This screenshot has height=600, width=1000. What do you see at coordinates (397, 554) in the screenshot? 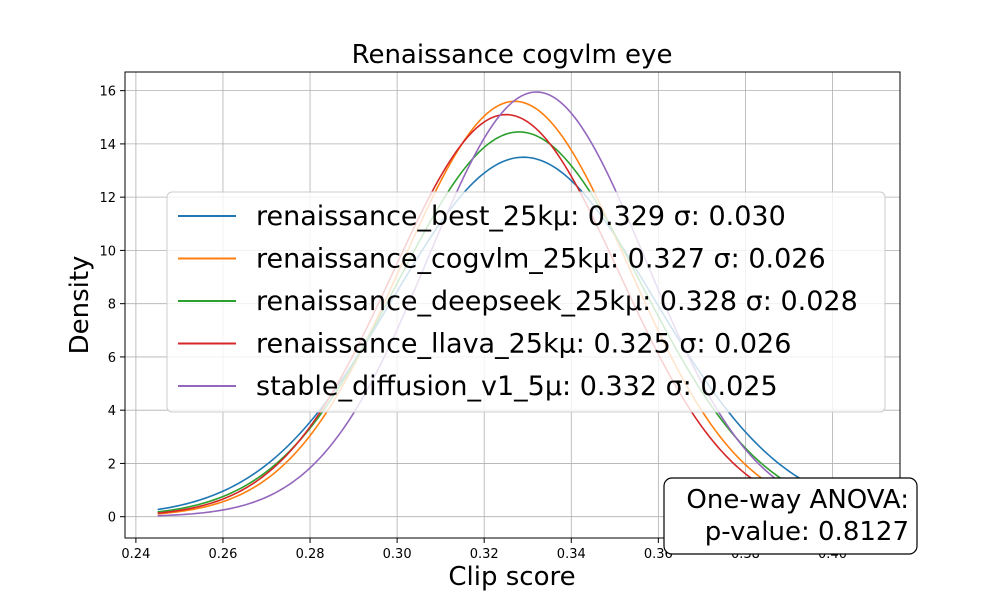
I see `x-tick-label: 0.30` at bounding box center [397, 554].